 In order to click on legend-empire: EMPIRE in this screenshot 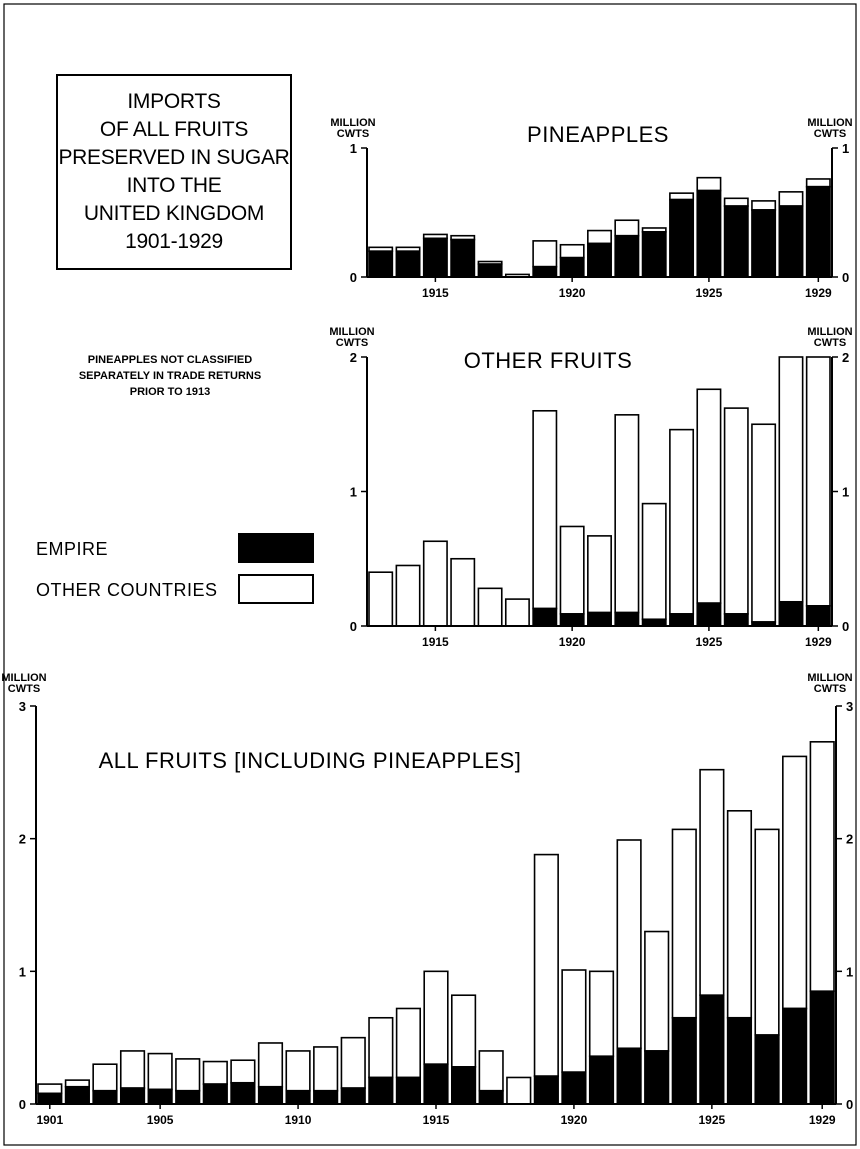, I will do `click(181, 550)`.